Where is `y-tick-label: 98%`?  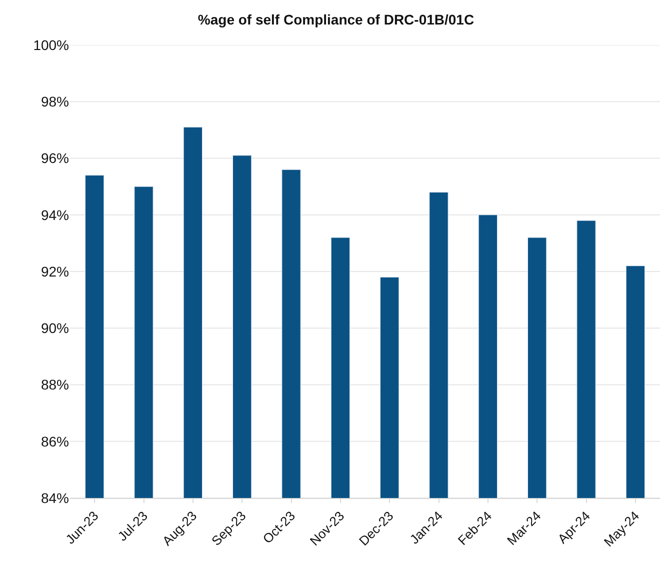
y-tick-label: 98% is located at coordinates (54, 102).